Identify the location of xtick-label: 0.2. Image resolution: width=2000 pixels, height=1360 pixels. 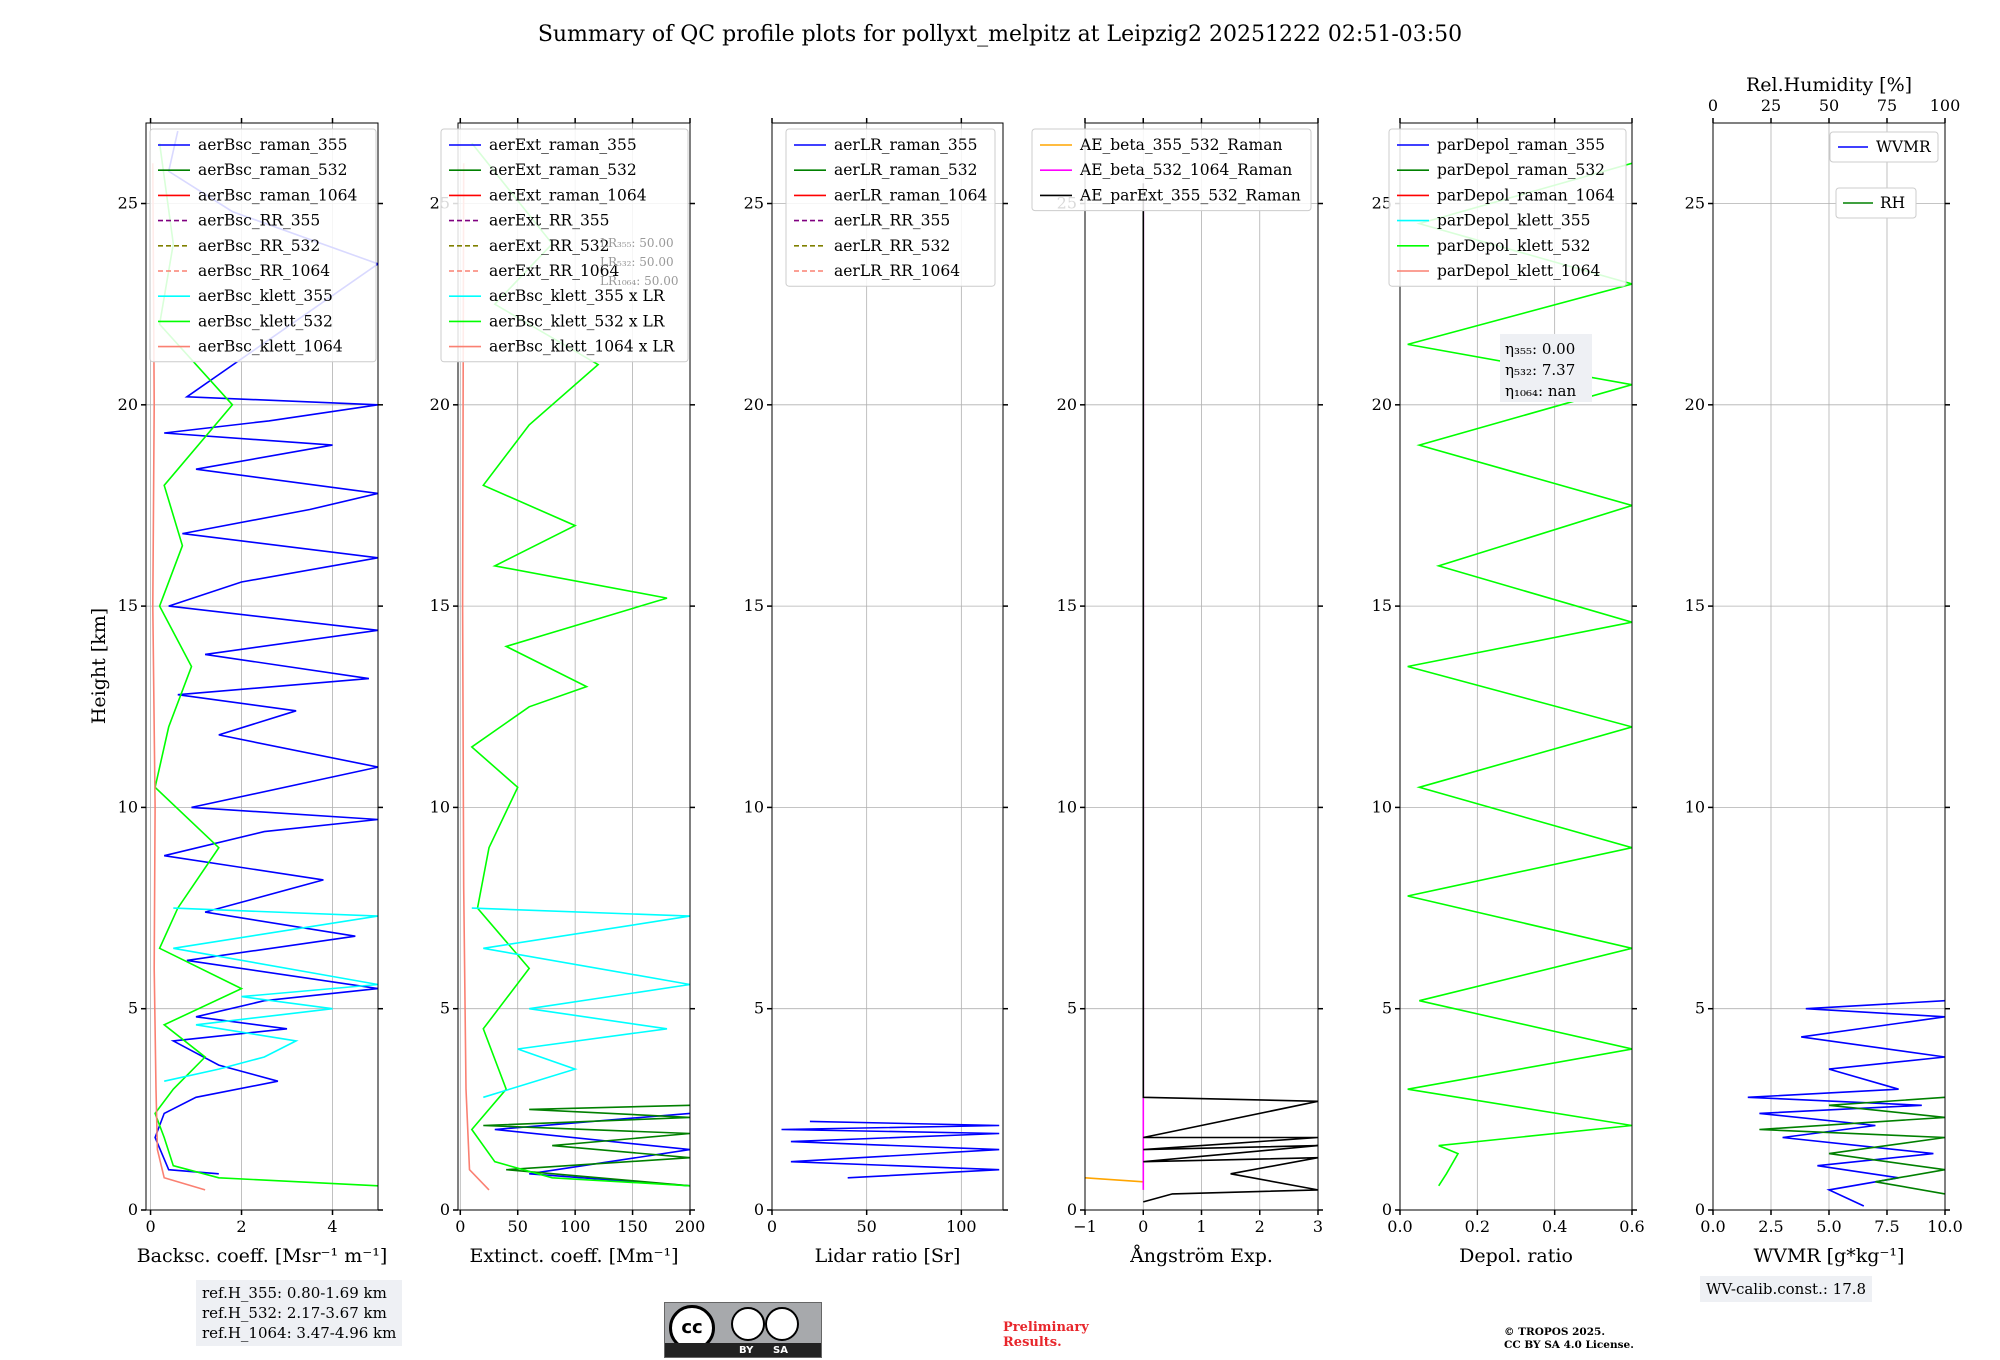
(1477, 1226).